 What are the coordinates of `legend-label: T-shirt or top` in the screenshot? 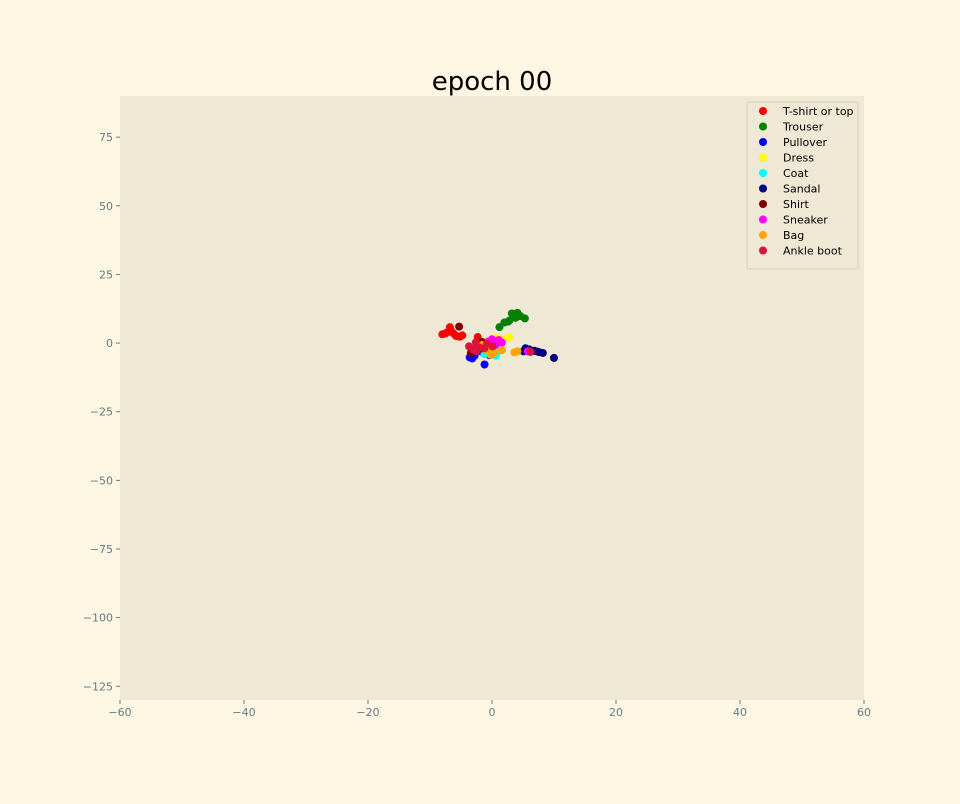 It's located at (818, 111).